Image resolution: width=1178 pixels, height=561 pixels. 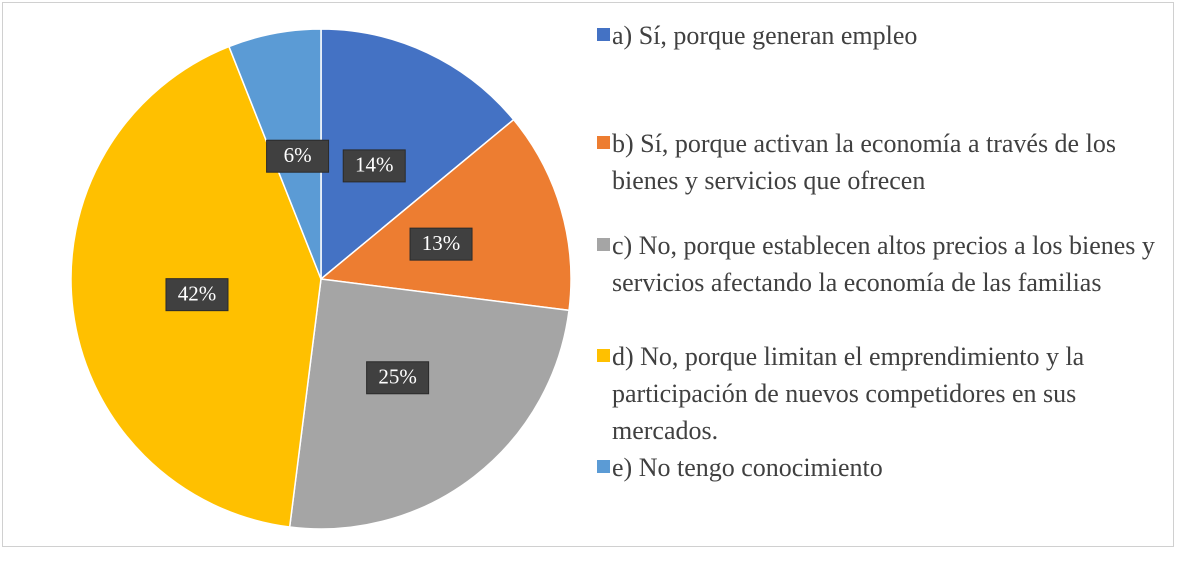 I want to click on data-label-text: 6%, so click(x=298, y=155).